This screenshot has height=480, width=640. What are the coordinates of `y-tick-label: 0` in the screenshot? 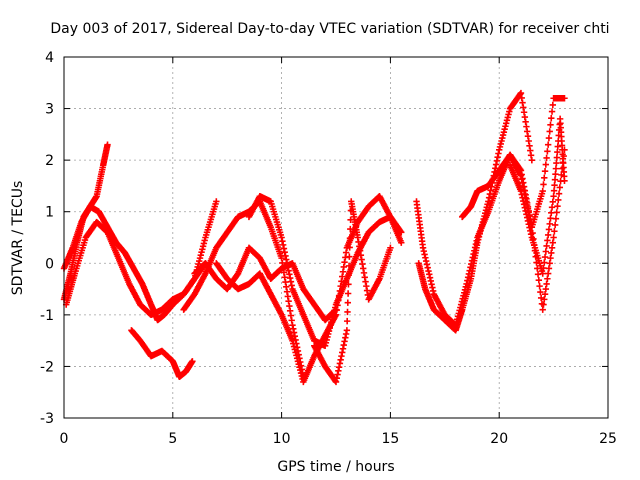 It's located at (49, 264).